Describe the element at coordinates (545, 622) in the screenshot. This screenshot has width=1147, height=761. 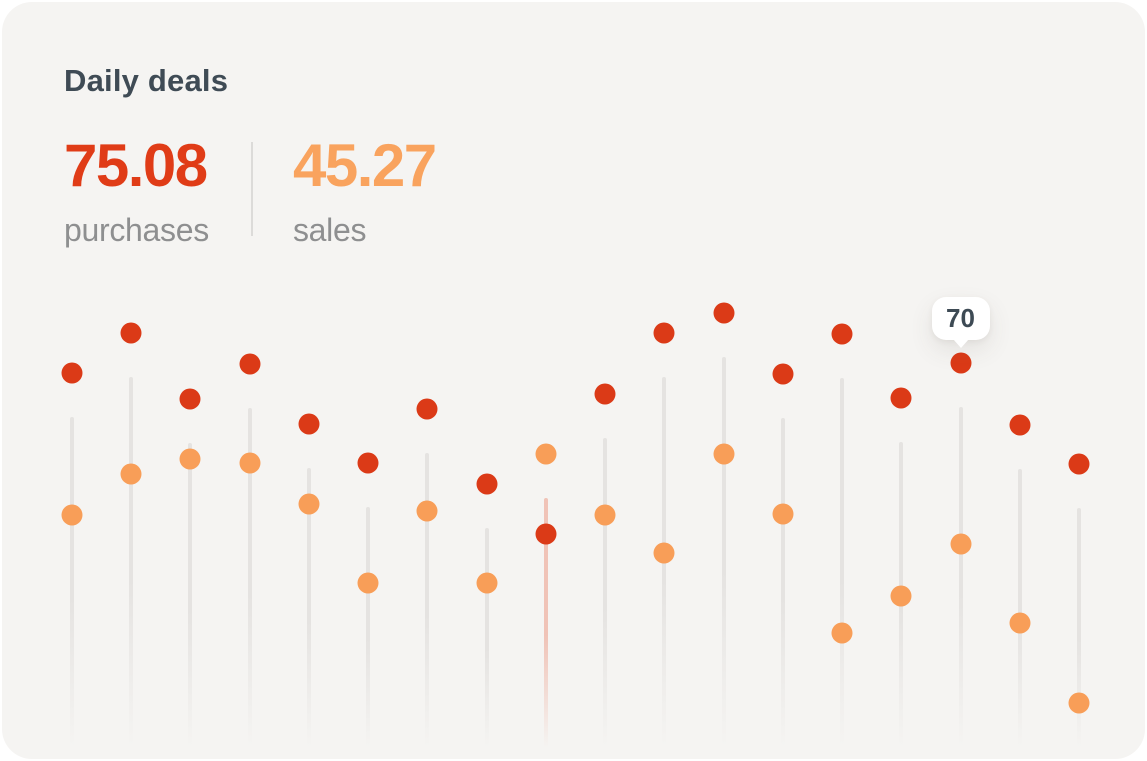
I see `highlighted-stem` at that location.